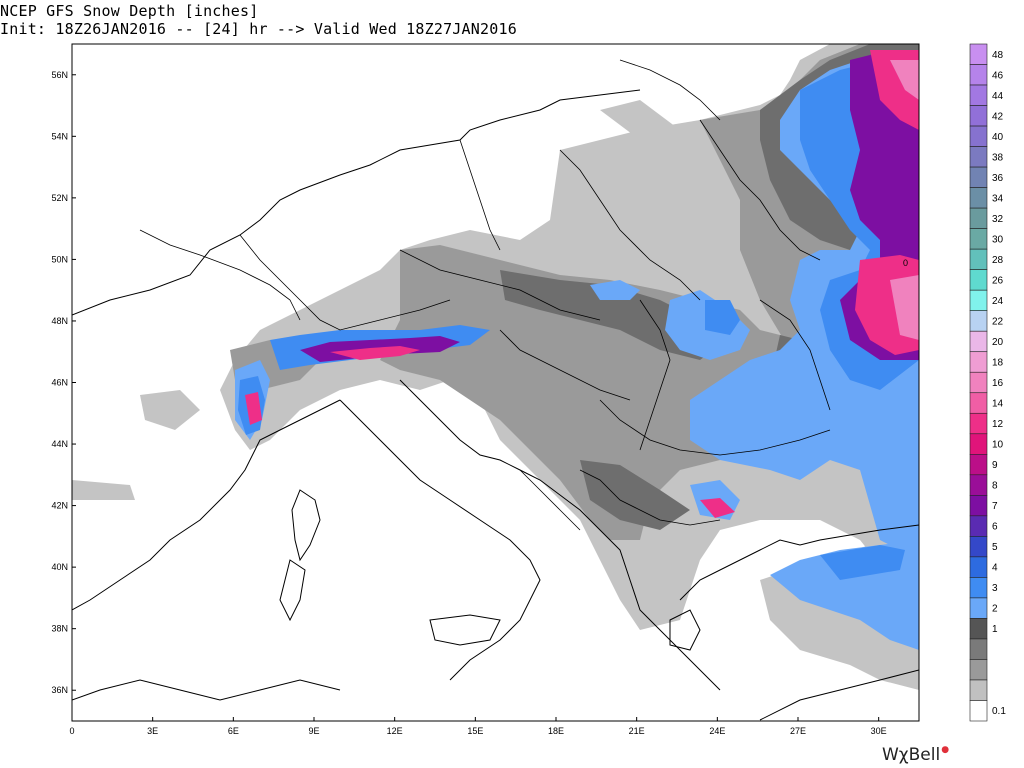 This screenshot has width=1024, height=768. What do you see at coordinates (59, 321) in the screenshot?
I see `latitude-label: 48N` at bounding box center [59, 321].